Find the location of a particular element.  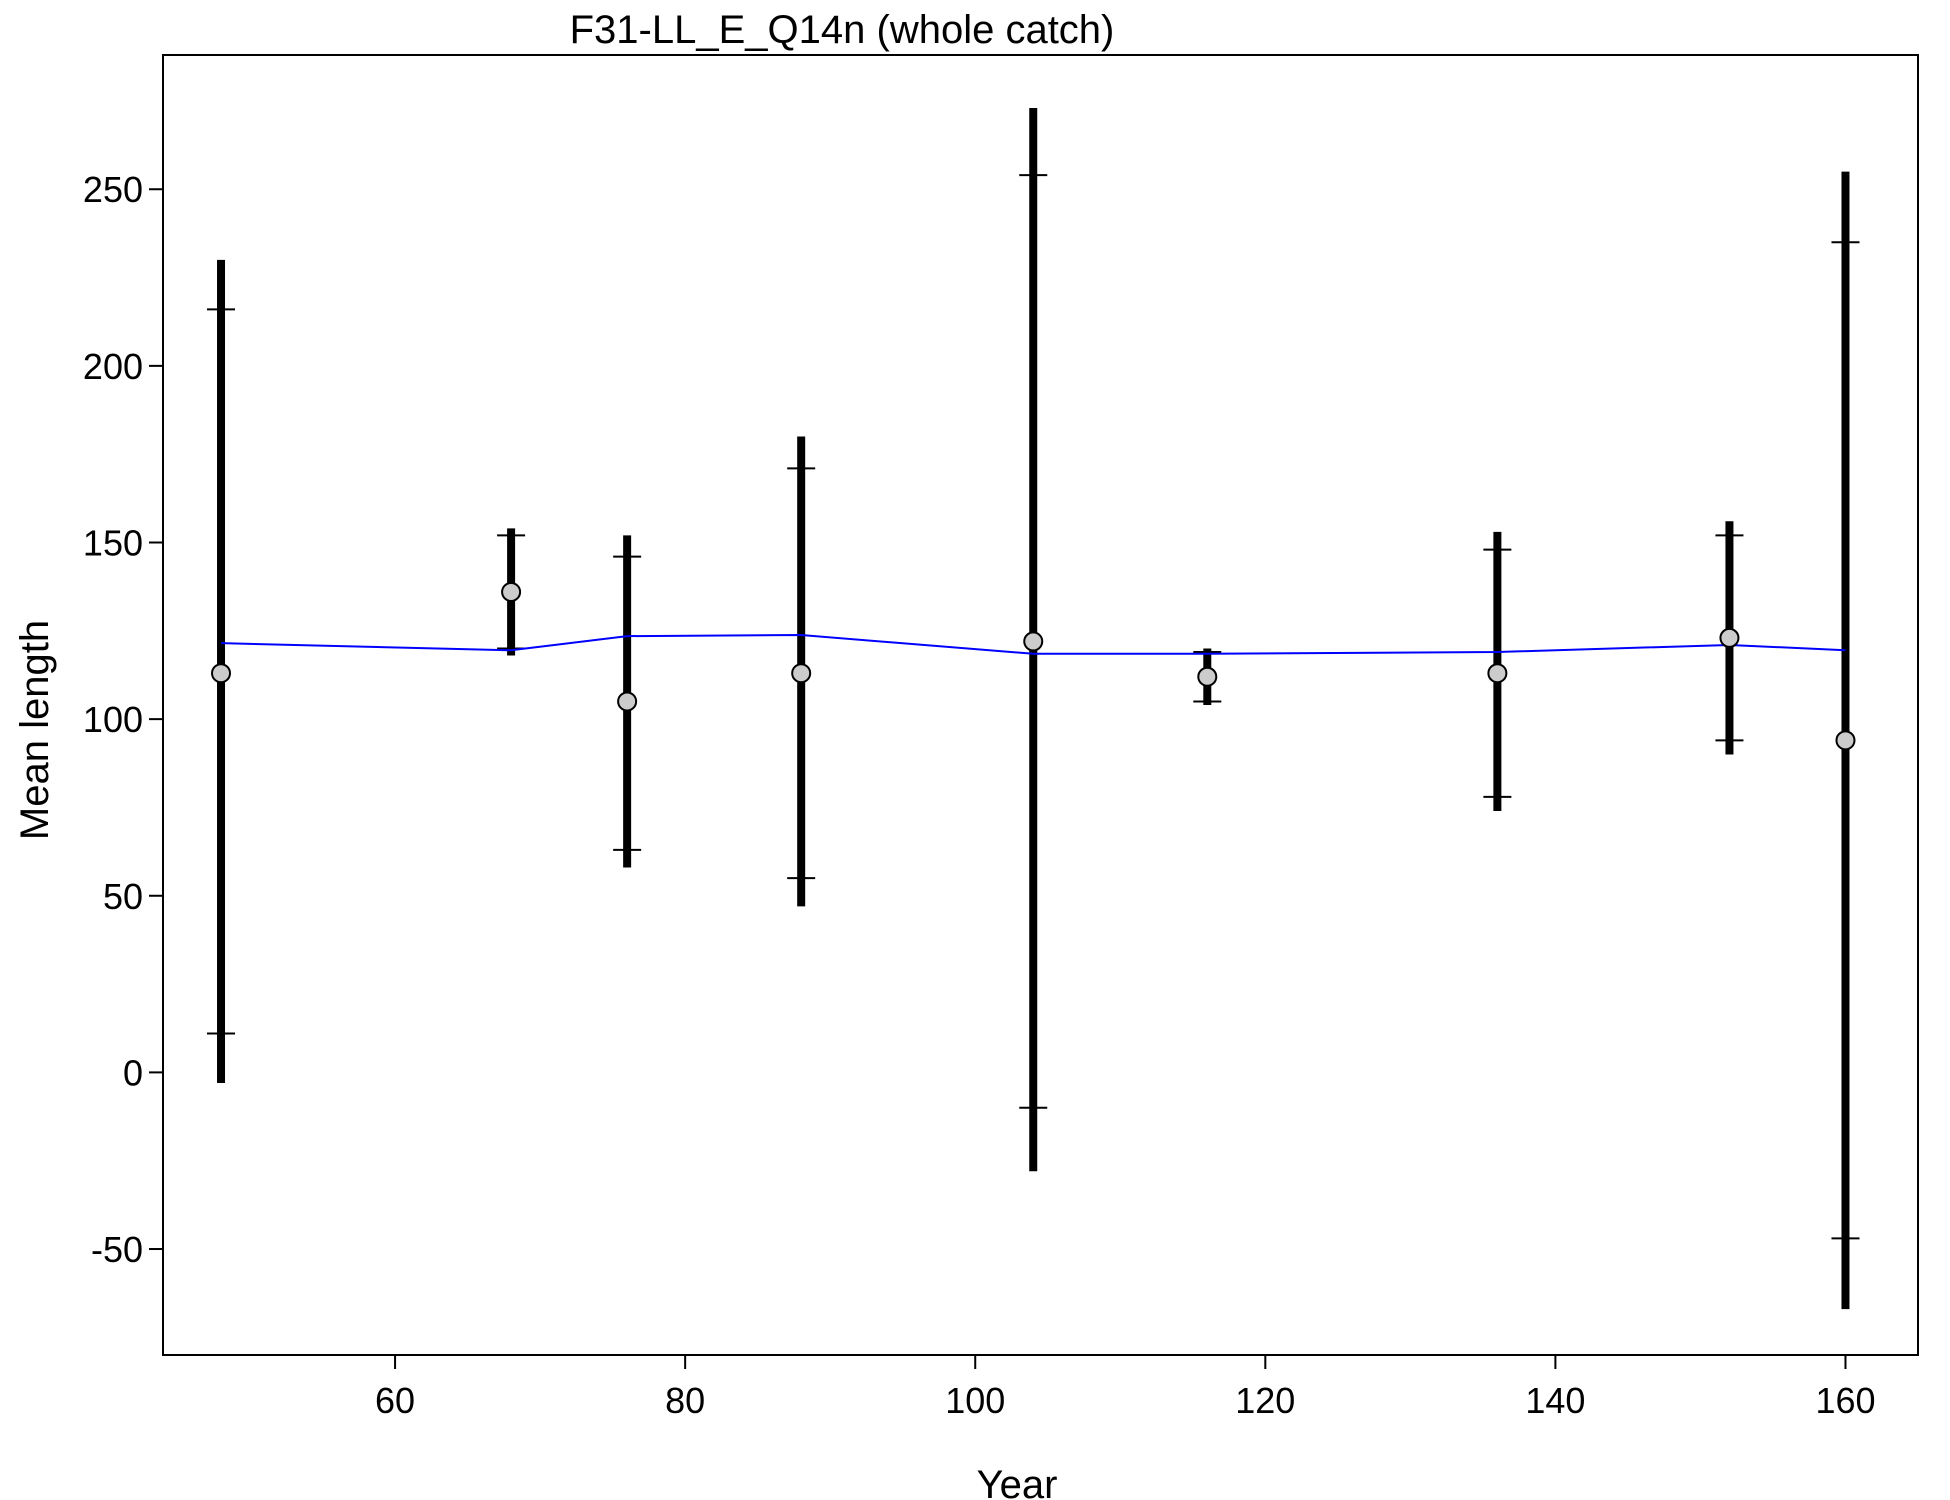

x-tick-label: 120 is located at coordinates (1265, 1400).